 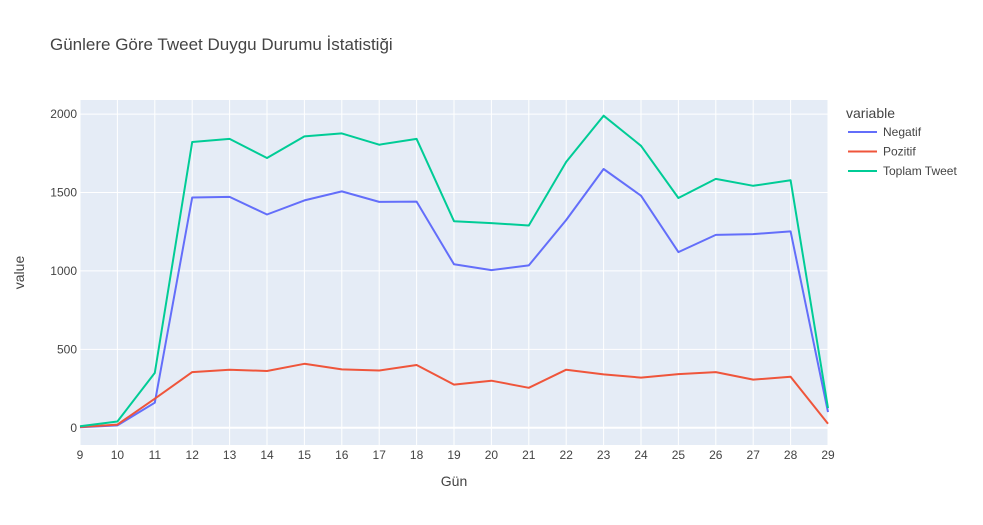 What do you see at coordinates (679, 455) in the screenshot?
I see `x-tick-label: 25` at bounding box center [679, 455].